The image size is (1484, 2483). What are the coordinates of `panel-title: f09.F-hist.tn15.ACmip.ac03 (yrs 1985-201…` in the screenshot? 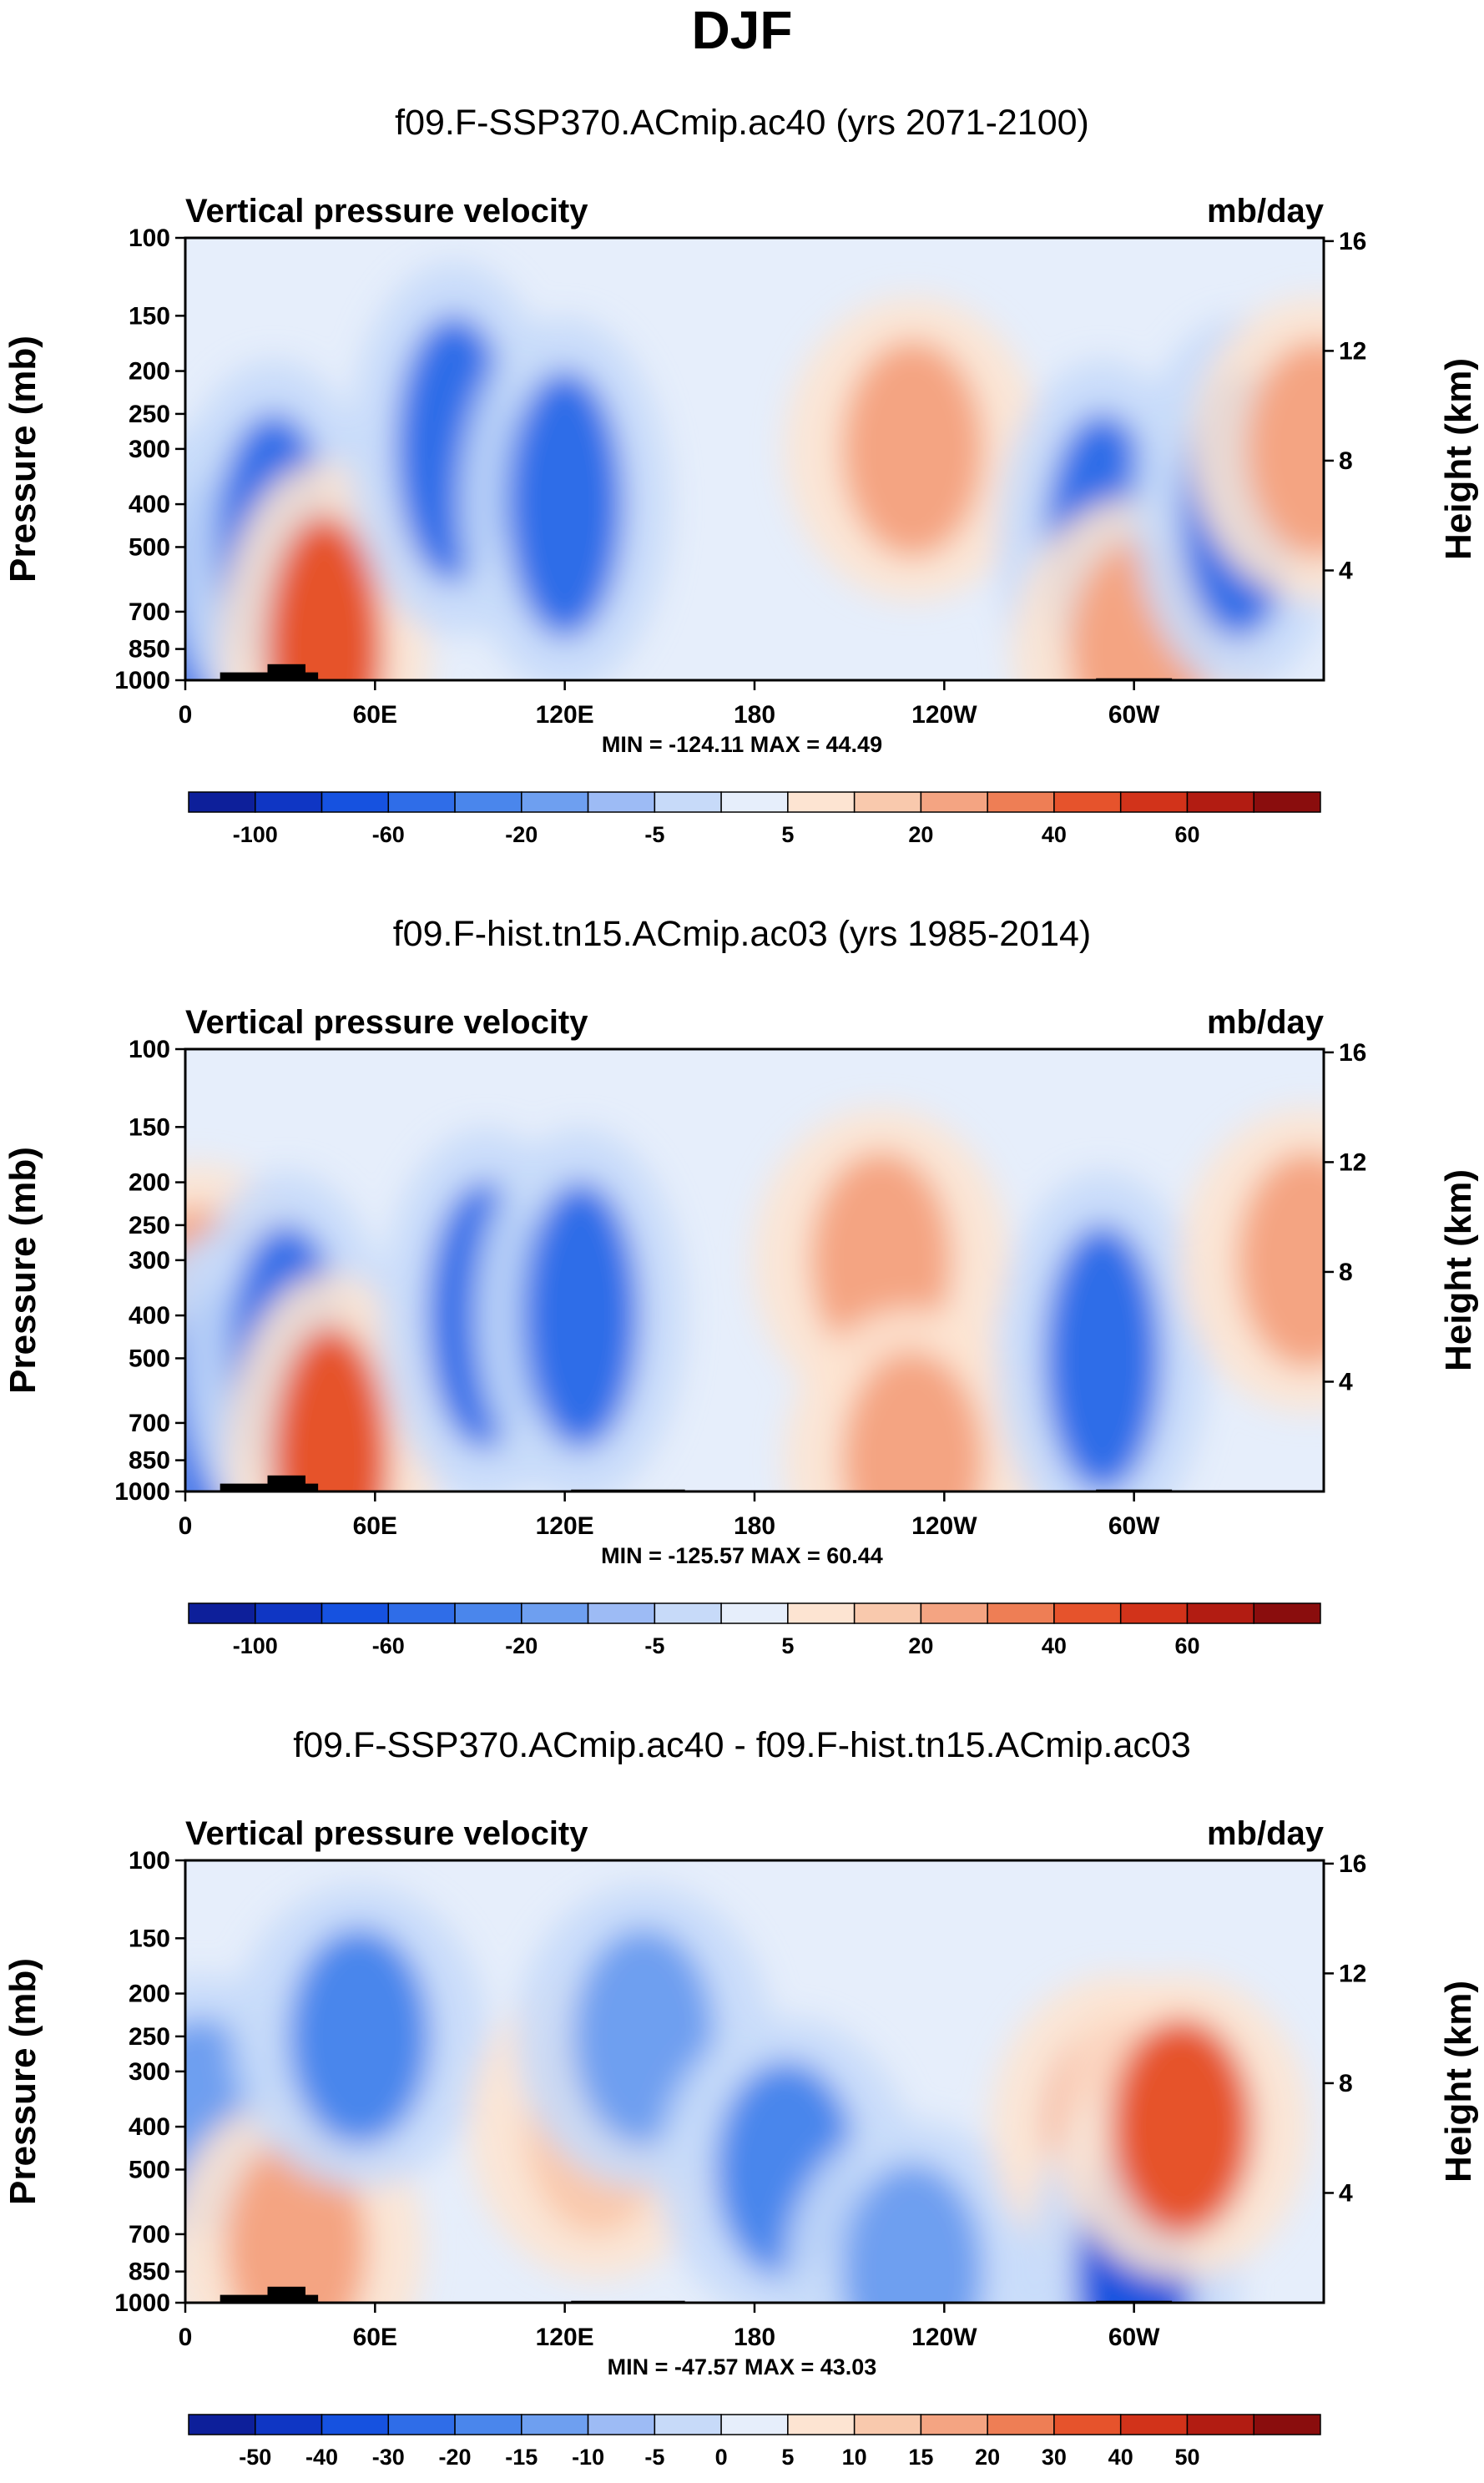 It's located at (742, 934).